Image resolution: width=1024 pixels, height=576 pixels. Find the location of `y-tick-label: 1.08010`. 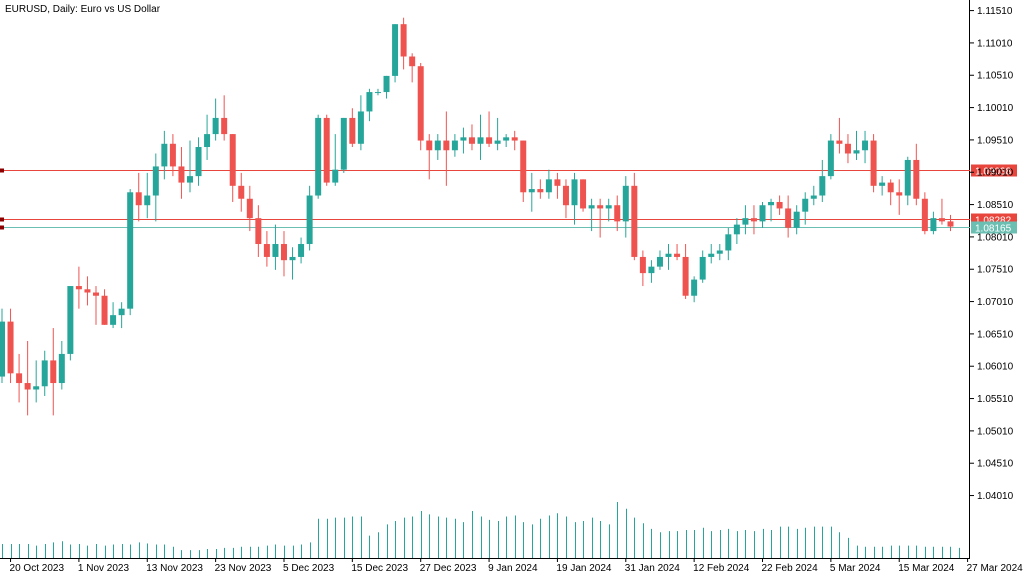

y-tick-label: 1.08010 is located at coordinates (995, 237).